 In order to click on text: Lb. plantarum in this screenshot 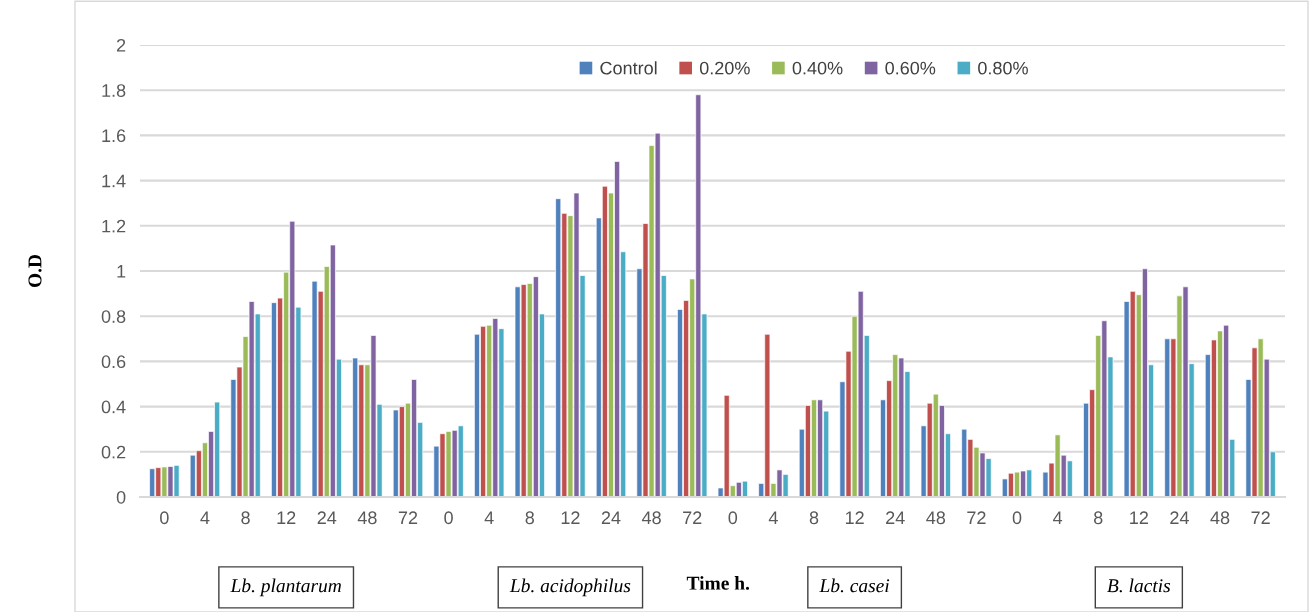, I will do `click(285, 587)`.